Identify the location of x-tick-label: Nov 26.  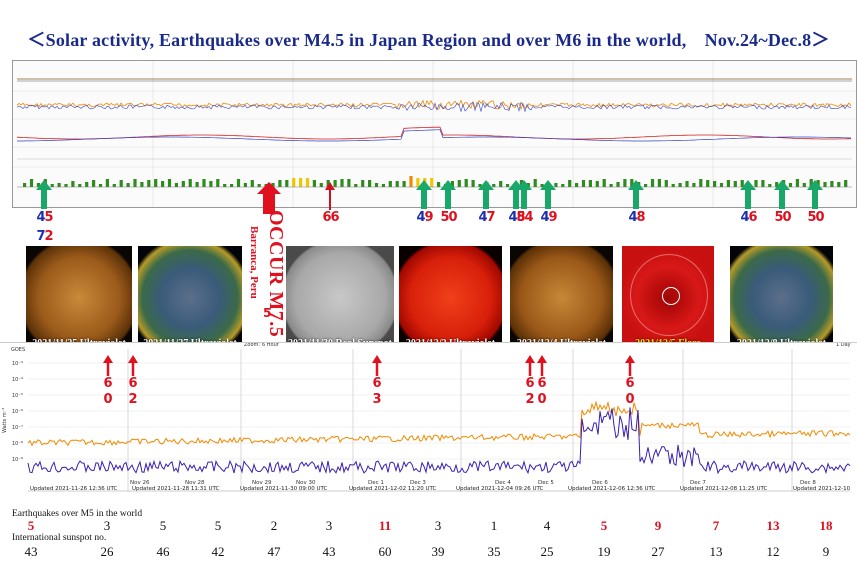
(140, 483).